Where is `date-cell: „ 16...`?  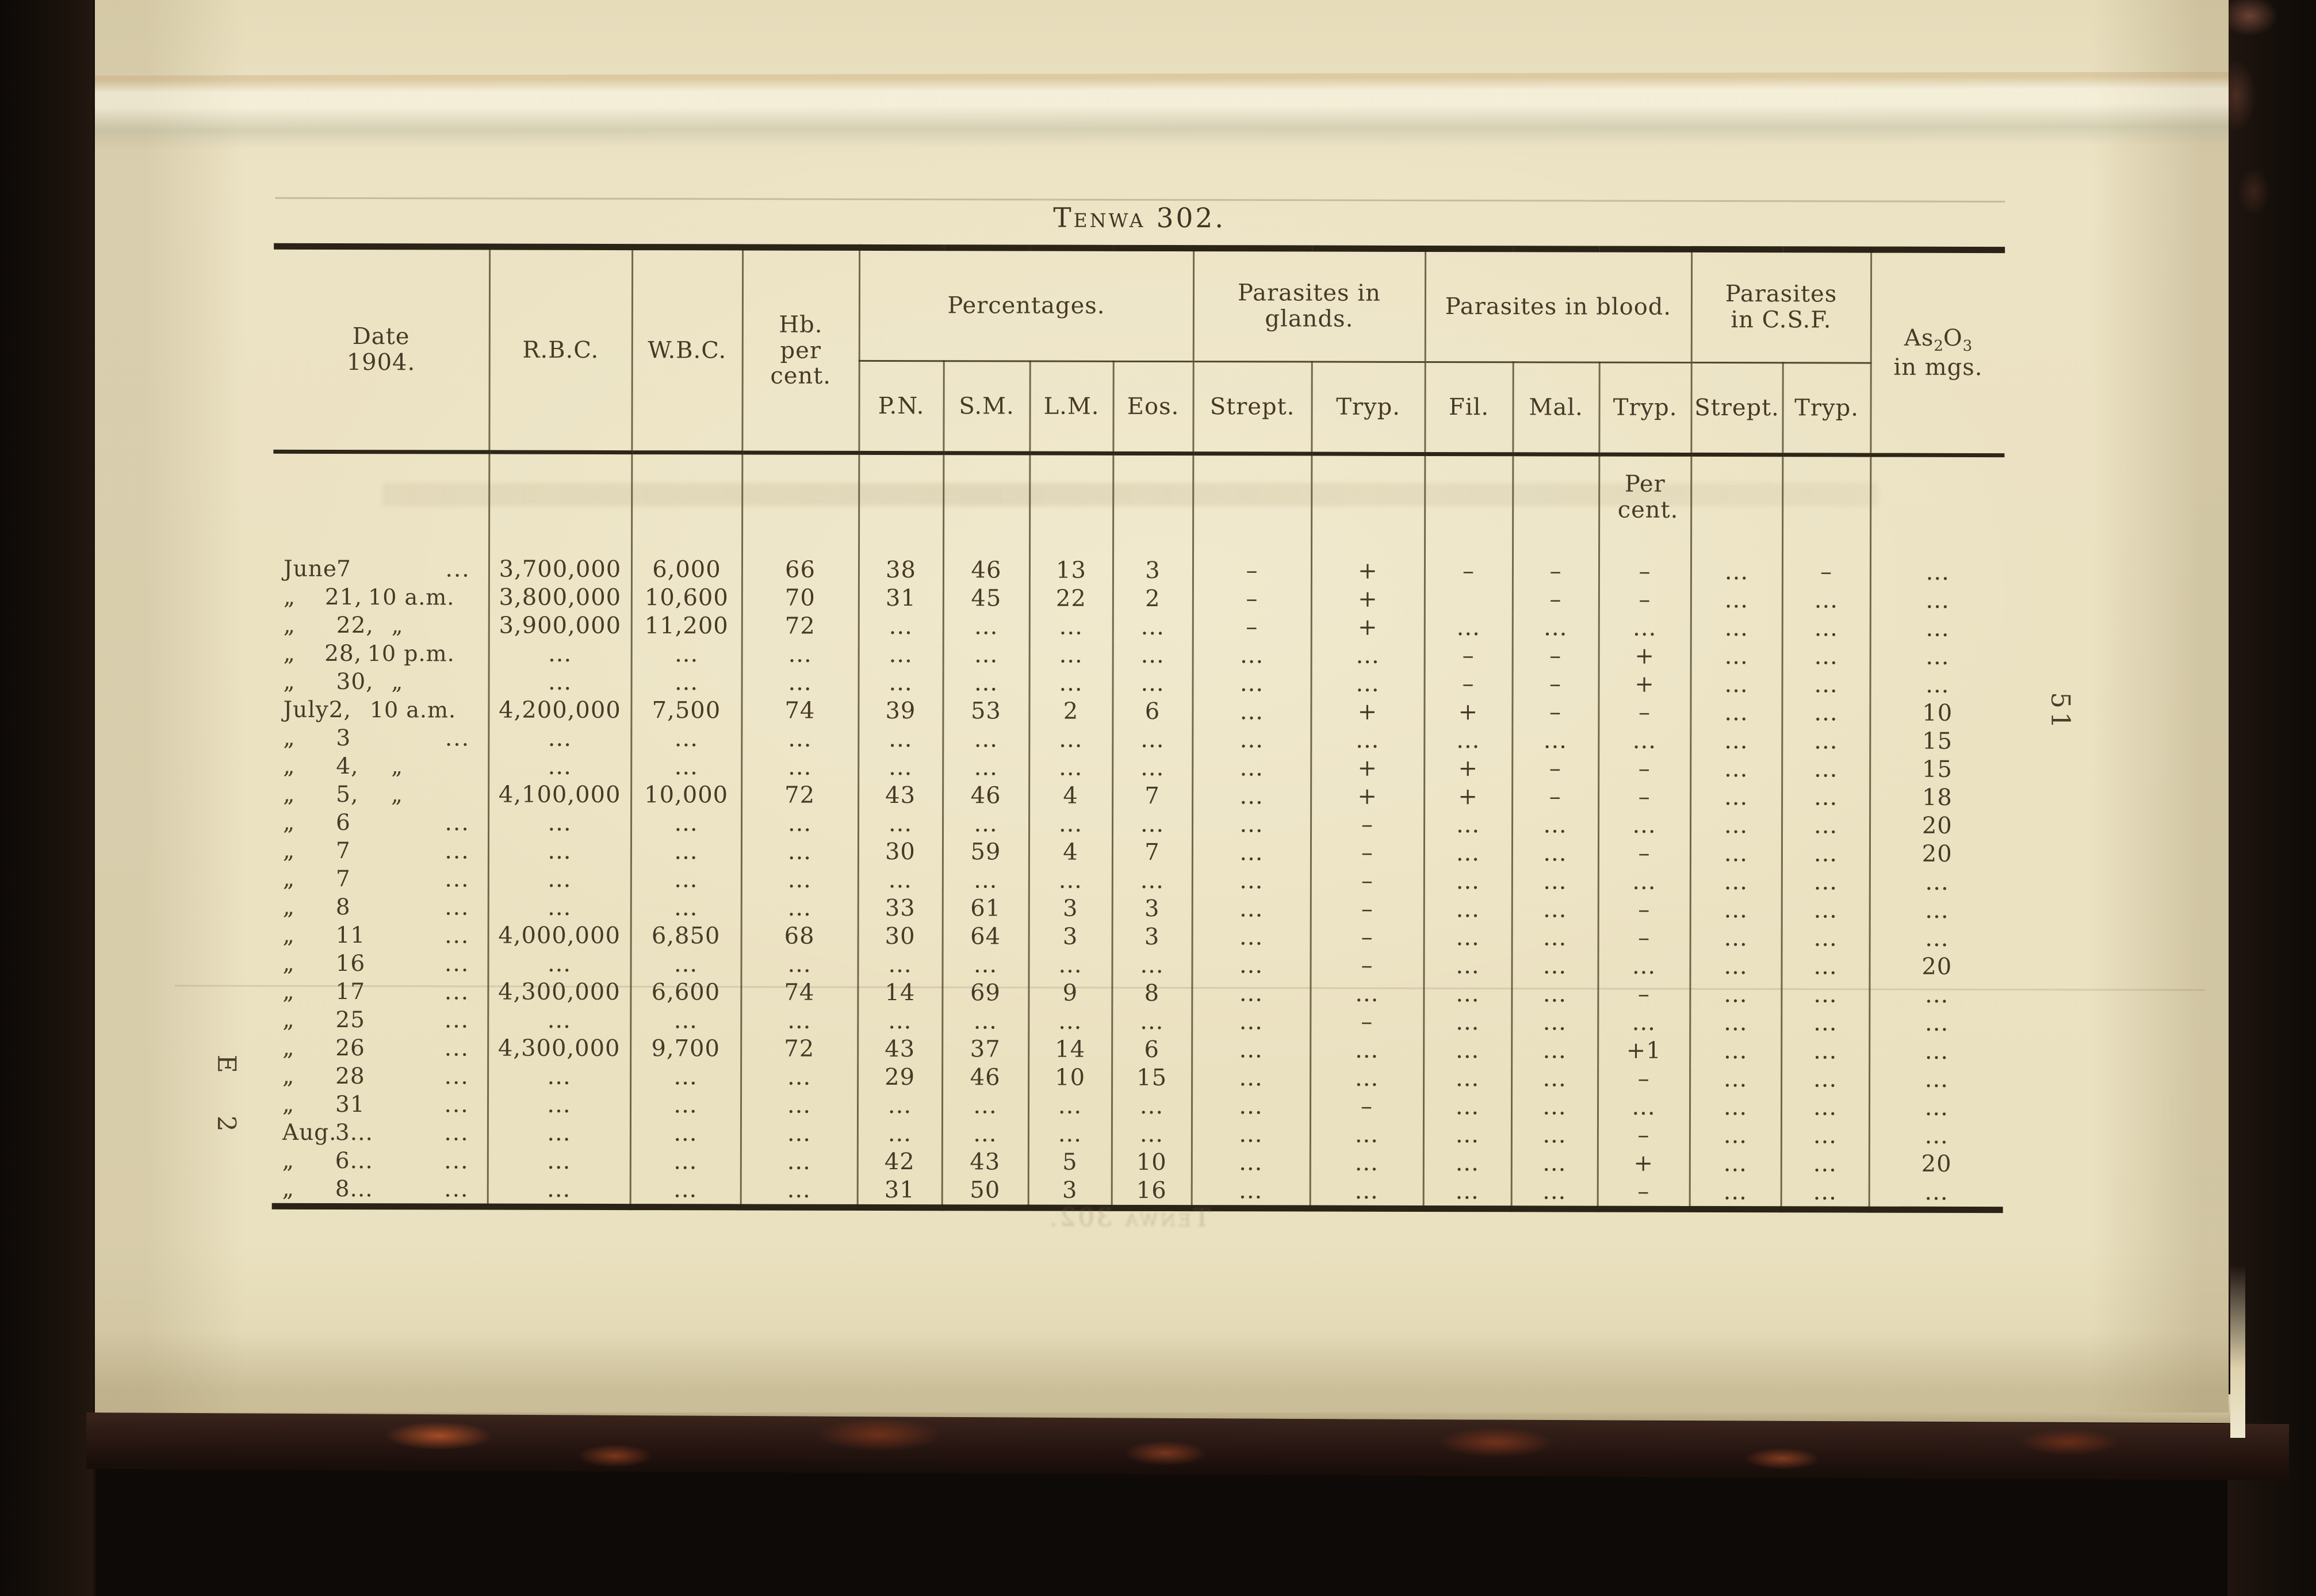
date-cell: „ 16... is located at coordinates (379, 964).